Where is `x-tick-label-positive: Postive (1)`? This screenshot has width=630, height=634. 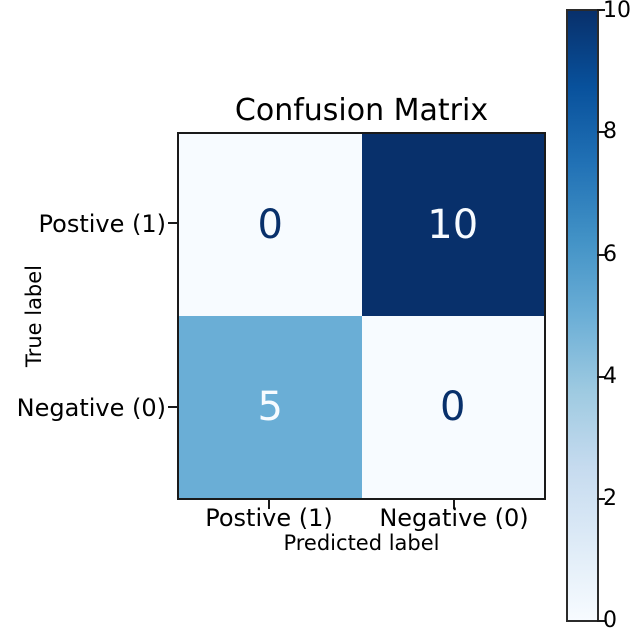
x-tick-label-positive: Postive (1) is located at coordinates (269, 518).